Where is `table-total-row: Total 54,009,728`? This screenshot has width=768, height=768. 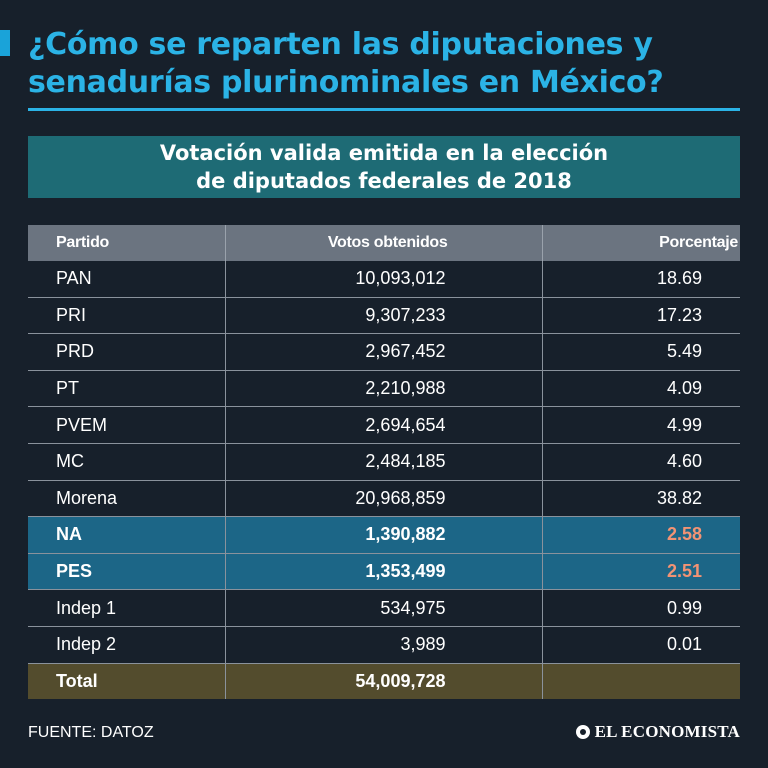 table-total-row: Total 54,009,728 is located at coordinates (384, 681).